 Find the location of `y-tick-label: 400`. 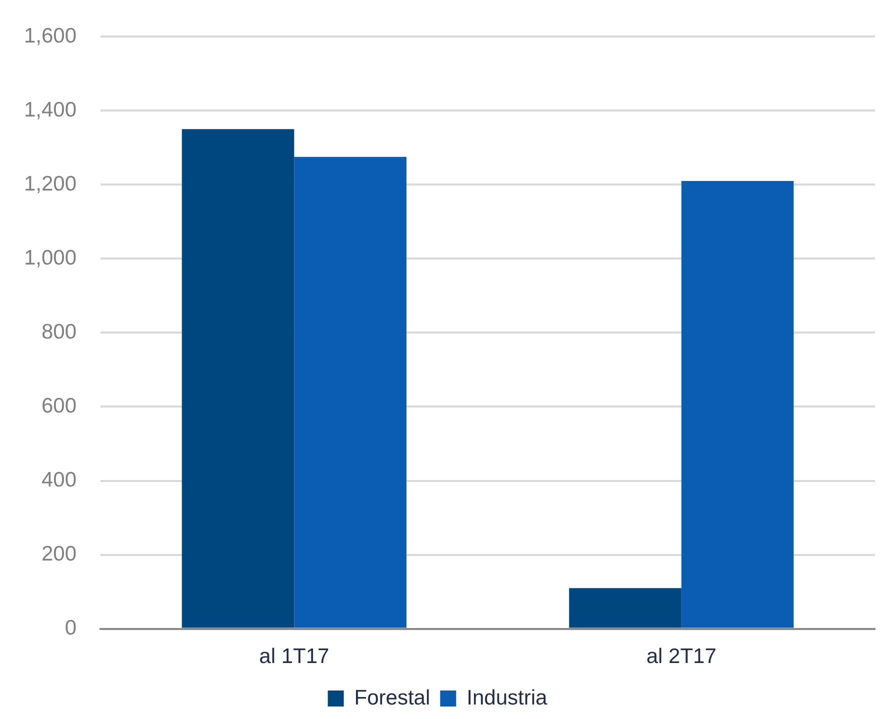

y-tick-label: 400 is located at coordinates (59, 480).